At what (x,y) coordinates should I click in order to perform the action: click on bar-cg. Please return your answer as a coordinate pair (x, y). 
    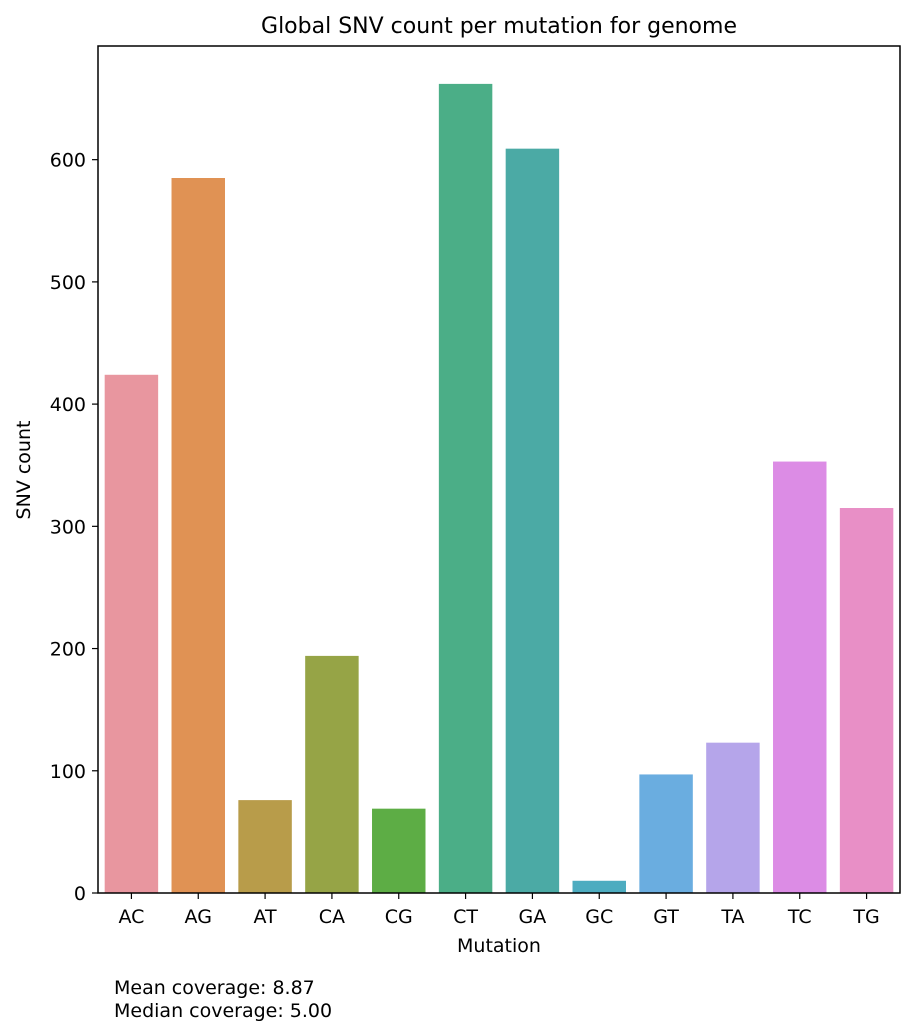
    Looking at the image, I should click on (399, 850).